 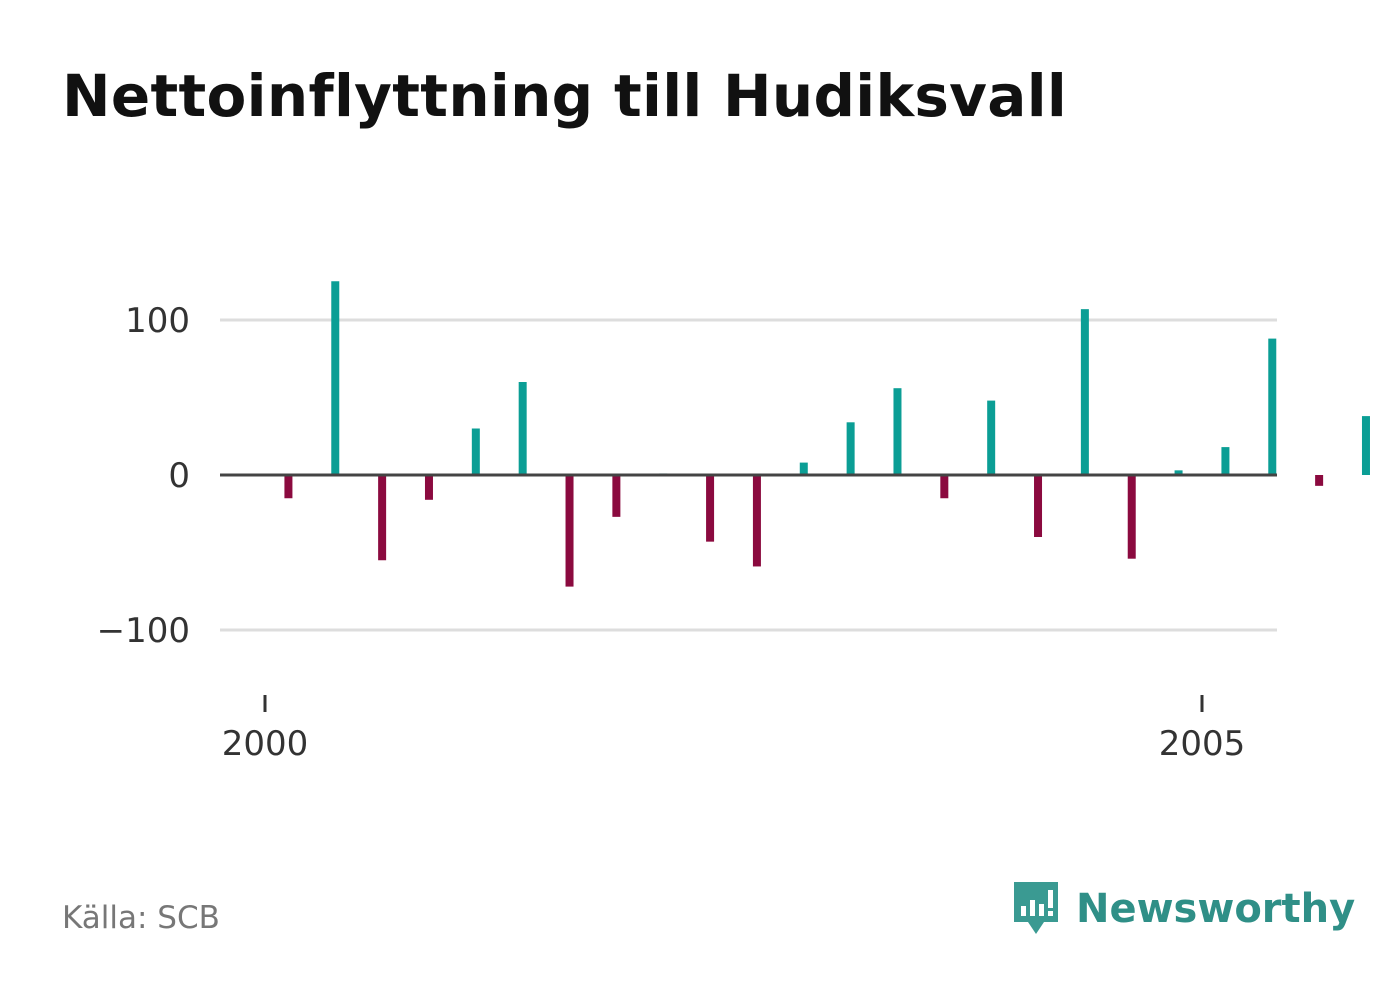 I want to click on y-tick-label: 100, so click(x=157, y=321).